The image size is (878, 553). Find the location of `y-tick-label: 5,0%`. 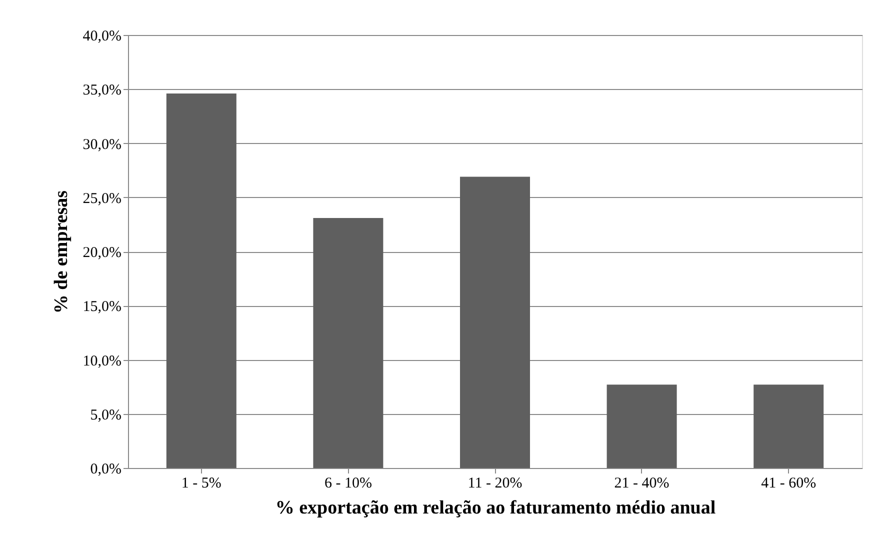

y-tick-label: 5,0% is located at coordinates (106, 415).